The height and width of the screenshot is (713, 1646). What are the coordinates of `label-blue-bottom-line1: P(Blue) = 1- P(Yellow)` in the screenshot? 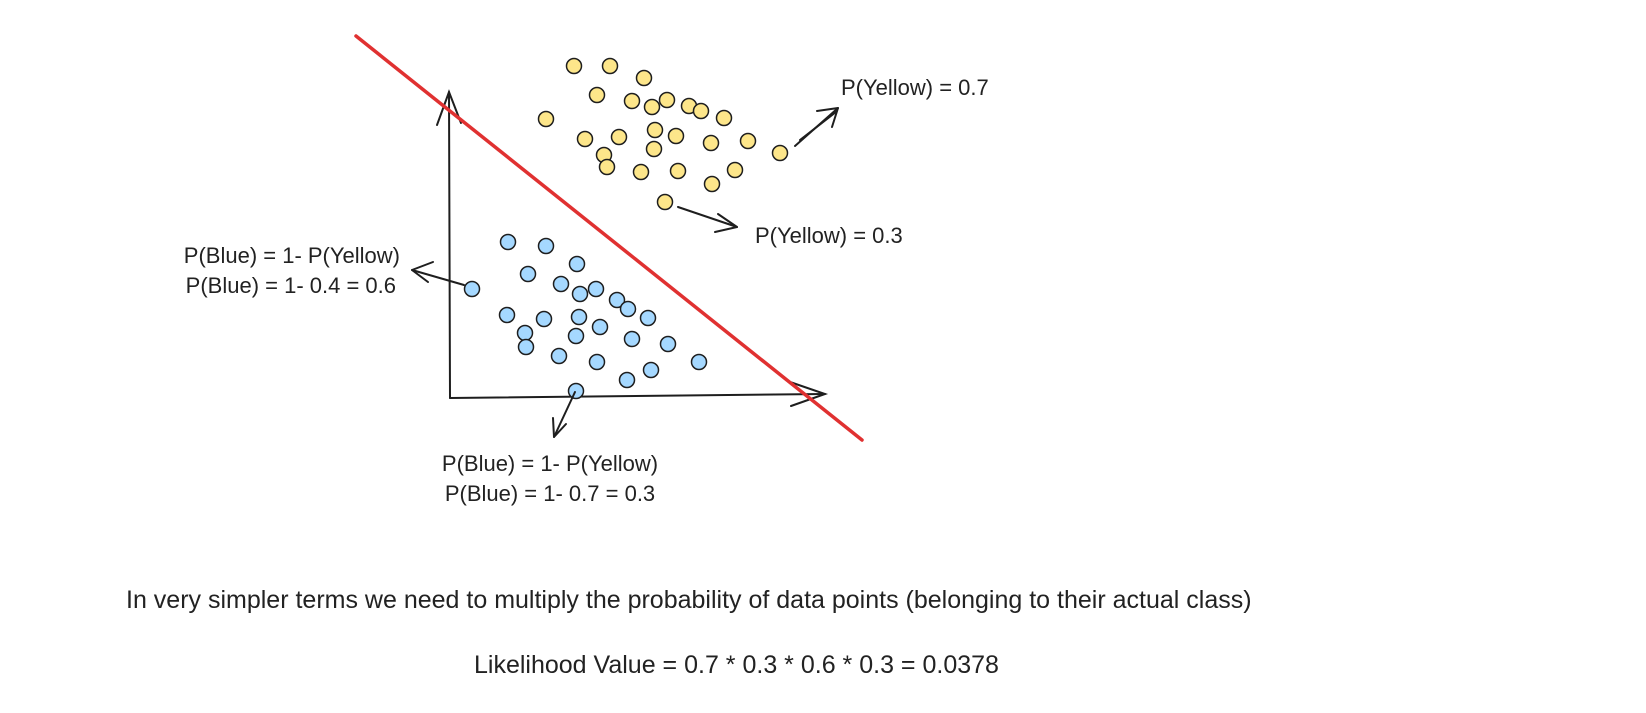 It's located at (550, 463).